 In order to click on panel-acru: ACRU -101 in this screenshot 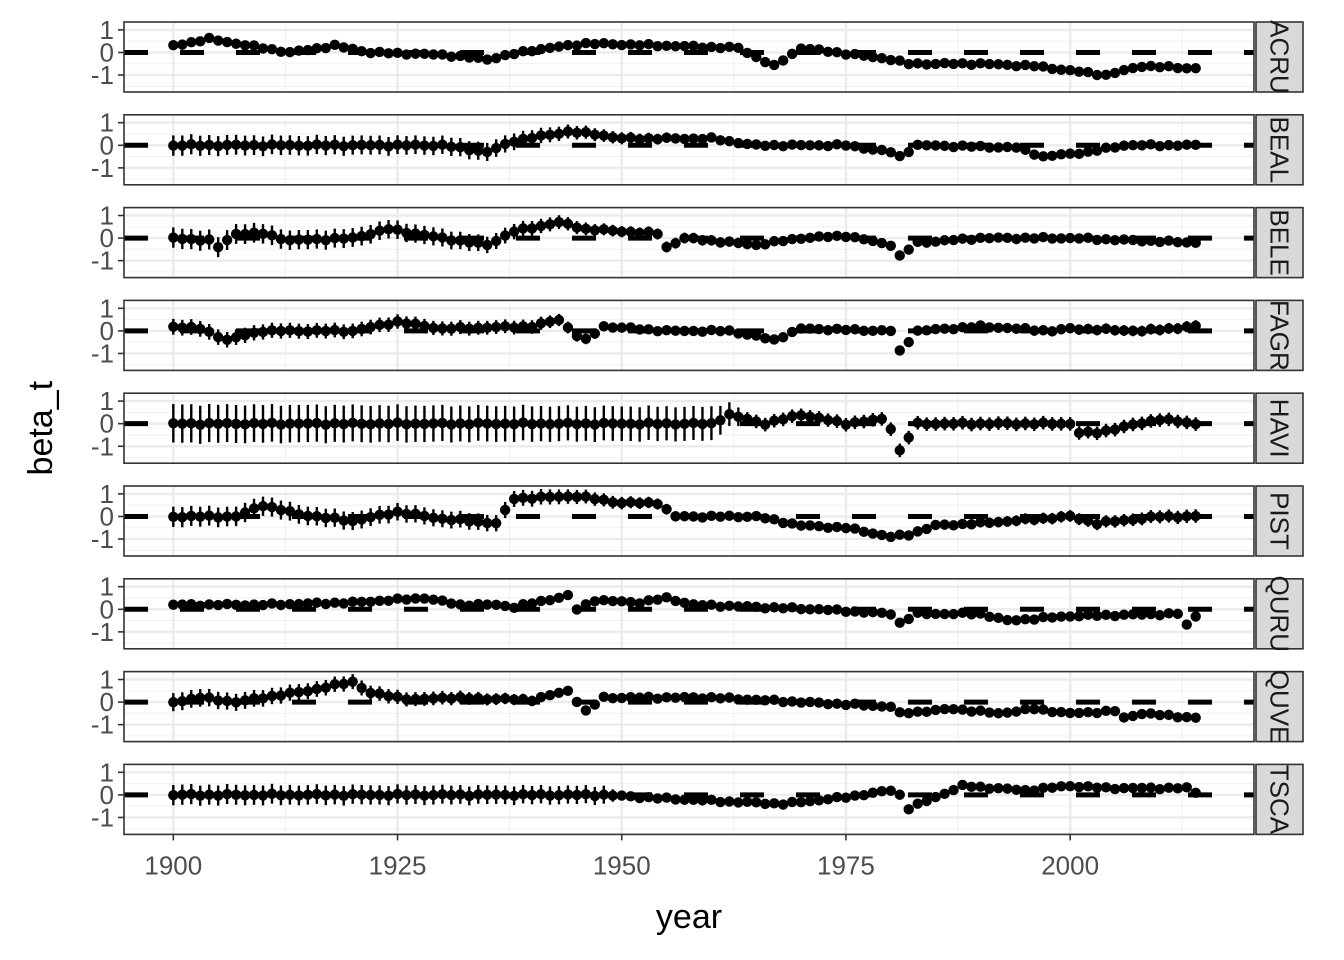, I will do `click(697, 54)`.